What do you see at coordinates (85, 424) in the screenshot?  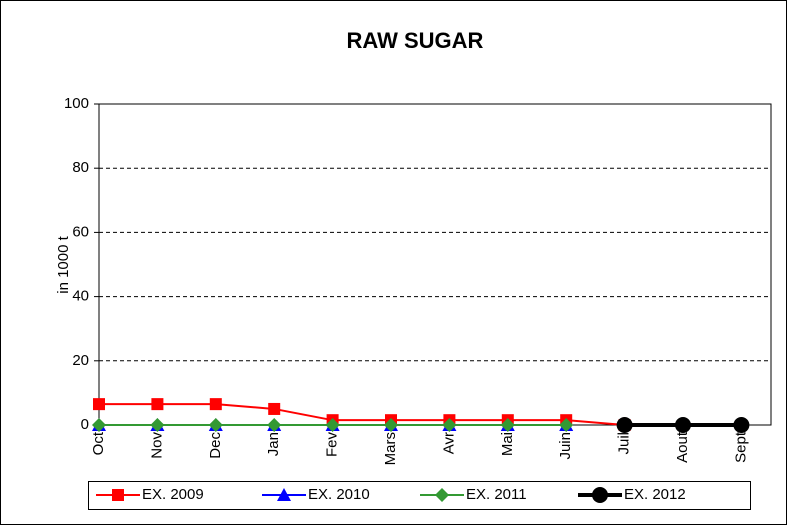 I see `y-tick-label: 0` at bounding box center [85, 424].